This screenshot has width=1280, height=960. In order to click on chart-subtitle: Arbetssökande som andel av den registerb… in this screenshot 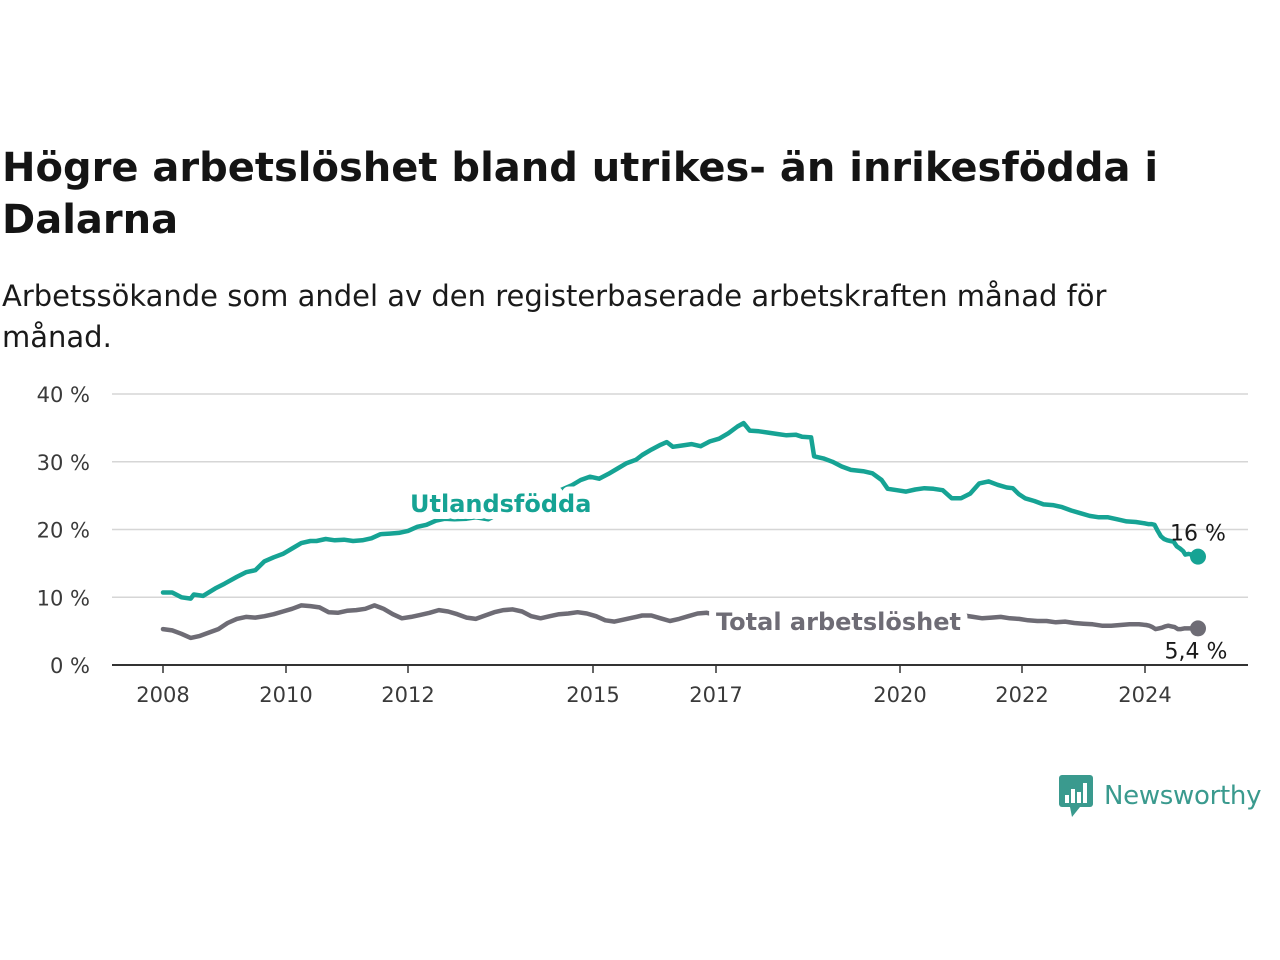, I will do `click(554, 316)`.